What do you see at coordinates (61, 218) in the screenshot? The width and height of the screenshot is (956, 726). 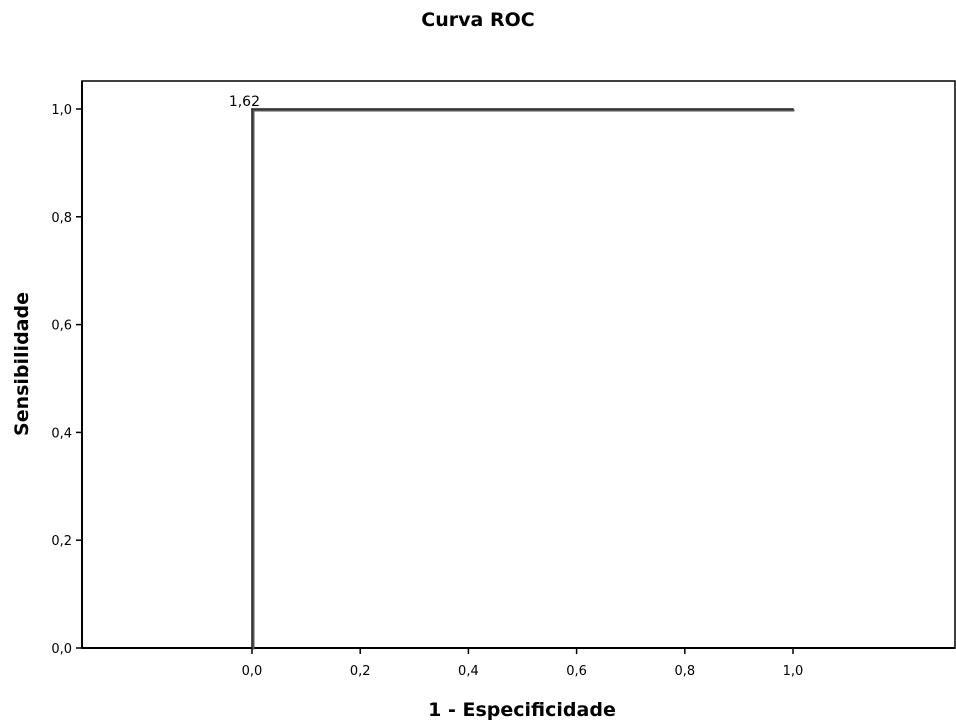 I see `y-tick-label: 0,8` at bounding box center [61, 218].